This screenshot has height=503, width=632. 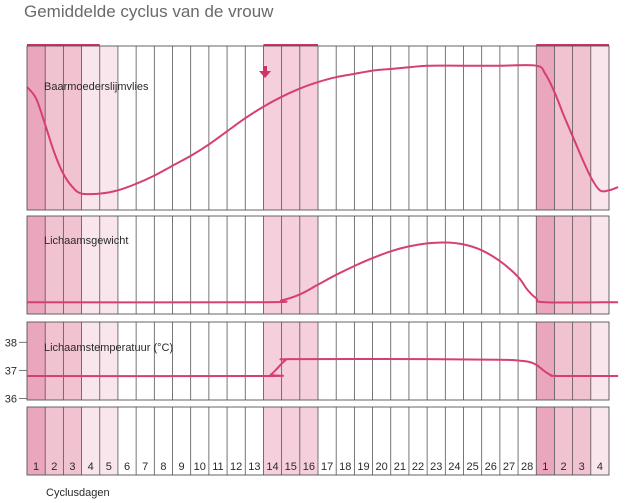 What do you see at coordinates (327, 467) in the screenshot?
I see `x-tick-label: 17` at bounding box center [327, 467].